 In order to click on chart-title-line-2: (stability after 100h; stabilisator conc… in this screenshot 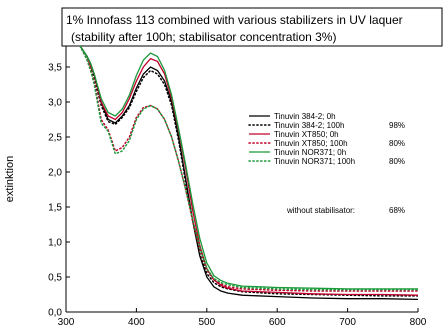, I will do `click(203, 37)`.